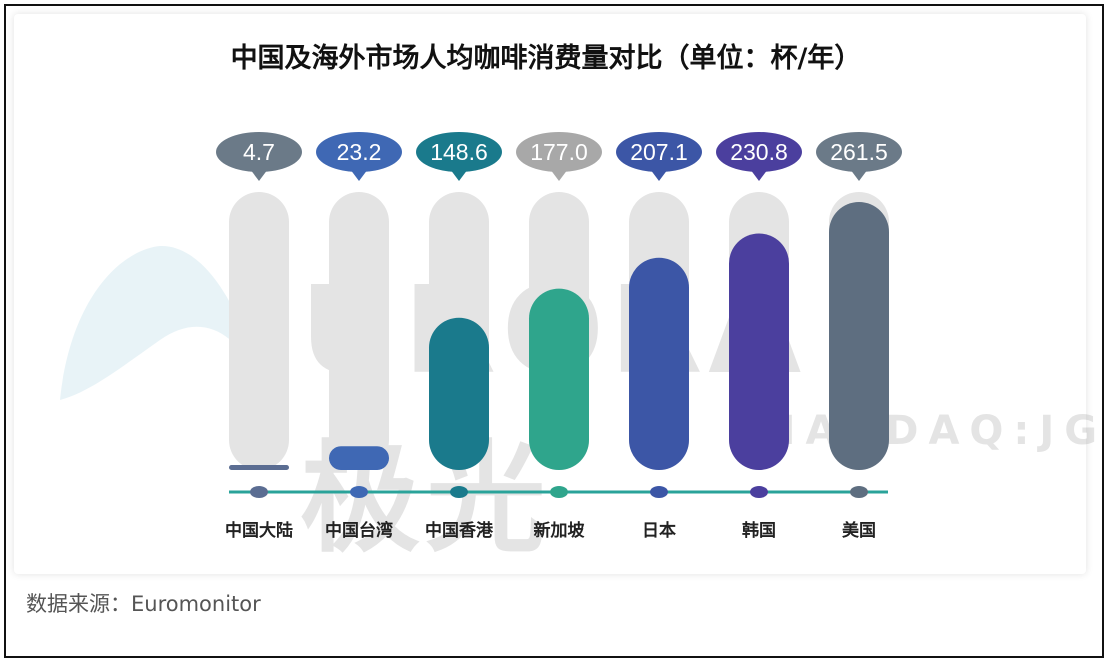 The width and height of the screenshot is (1112, 666). What do you see at coordinates (659, 530) in the screenshot?
I see `category-label: 日本` at bounding box center [659, 530].